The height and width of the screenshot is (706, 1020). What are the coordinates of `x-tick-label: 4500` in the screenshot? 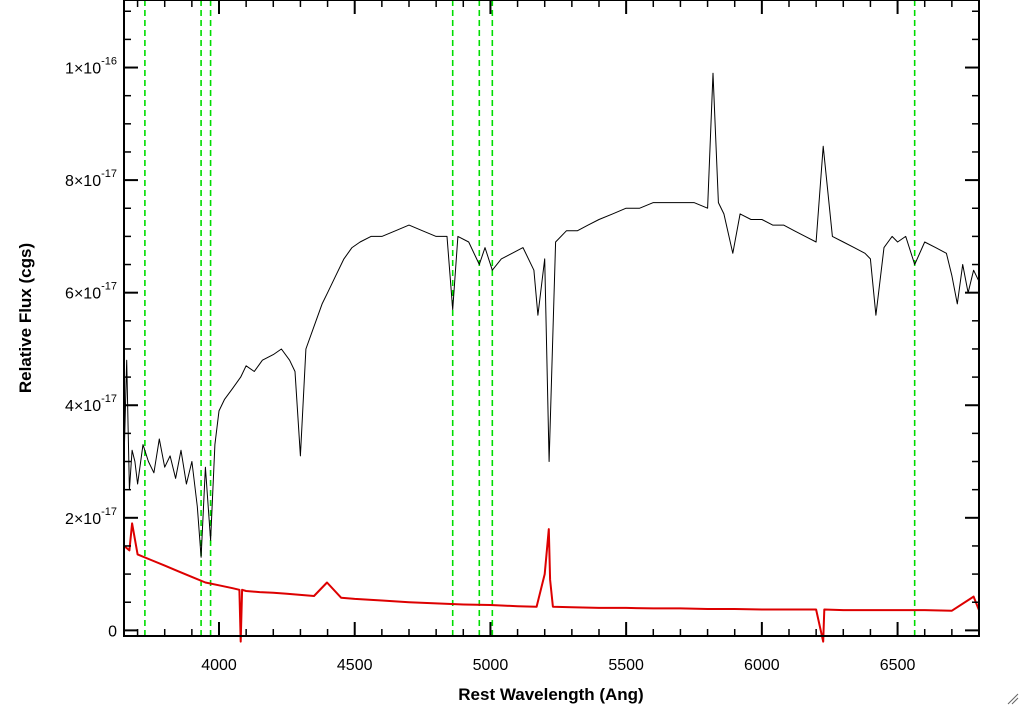 It's located at (355, 665).